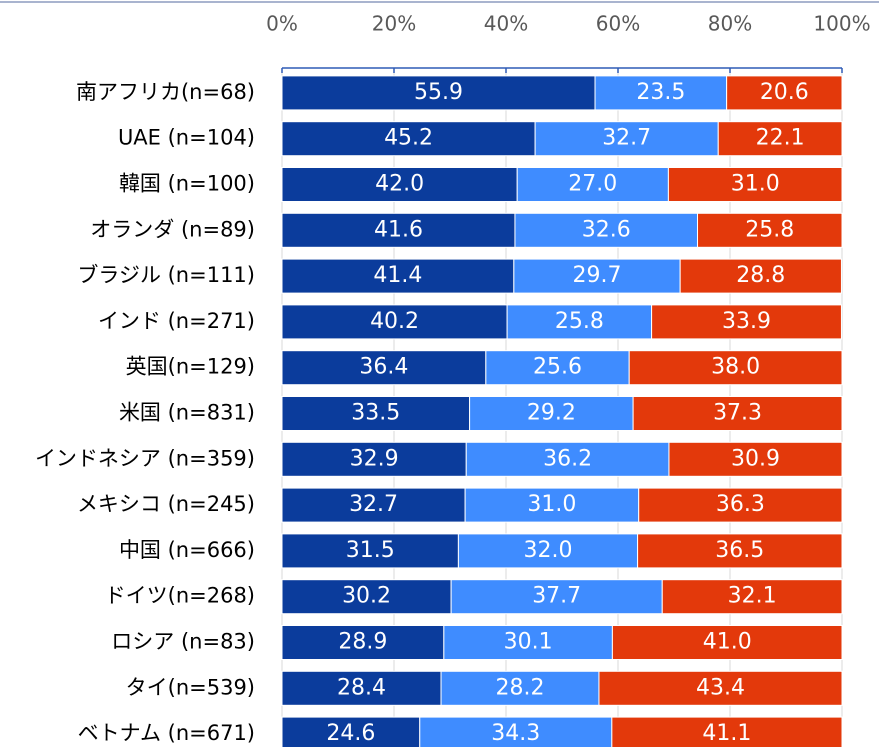  What do you see at coordinates (438, 92) in the screenshot?
I see `data-label: 55.9` at bounding box center [438, 92].